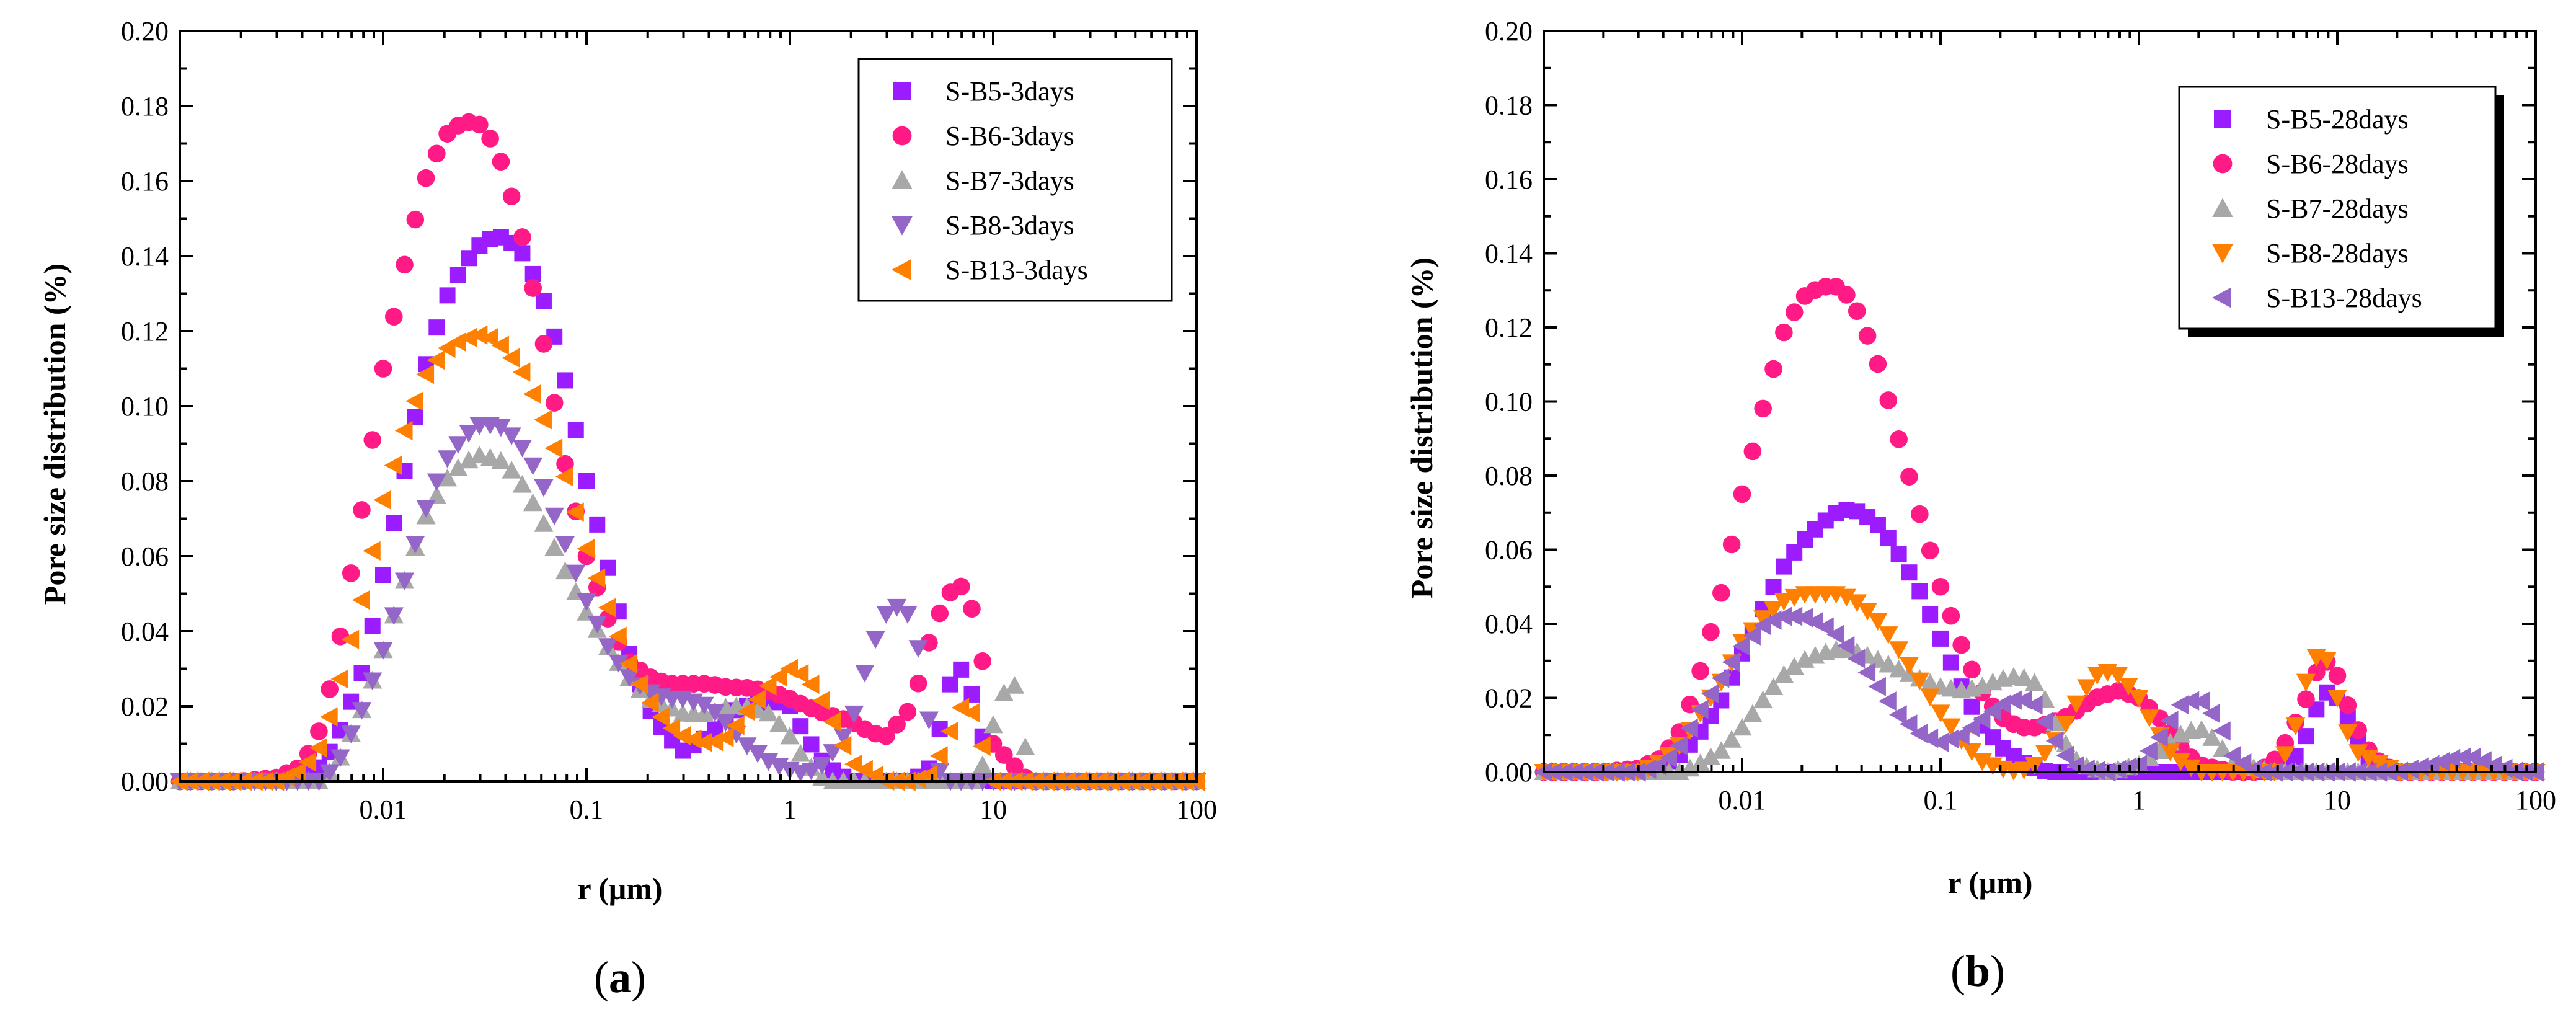 Image resolution: width=2576 pixels, height=1025 pixels. I want to click on legend-marker-S-B8-28days, so click(2222, 254).